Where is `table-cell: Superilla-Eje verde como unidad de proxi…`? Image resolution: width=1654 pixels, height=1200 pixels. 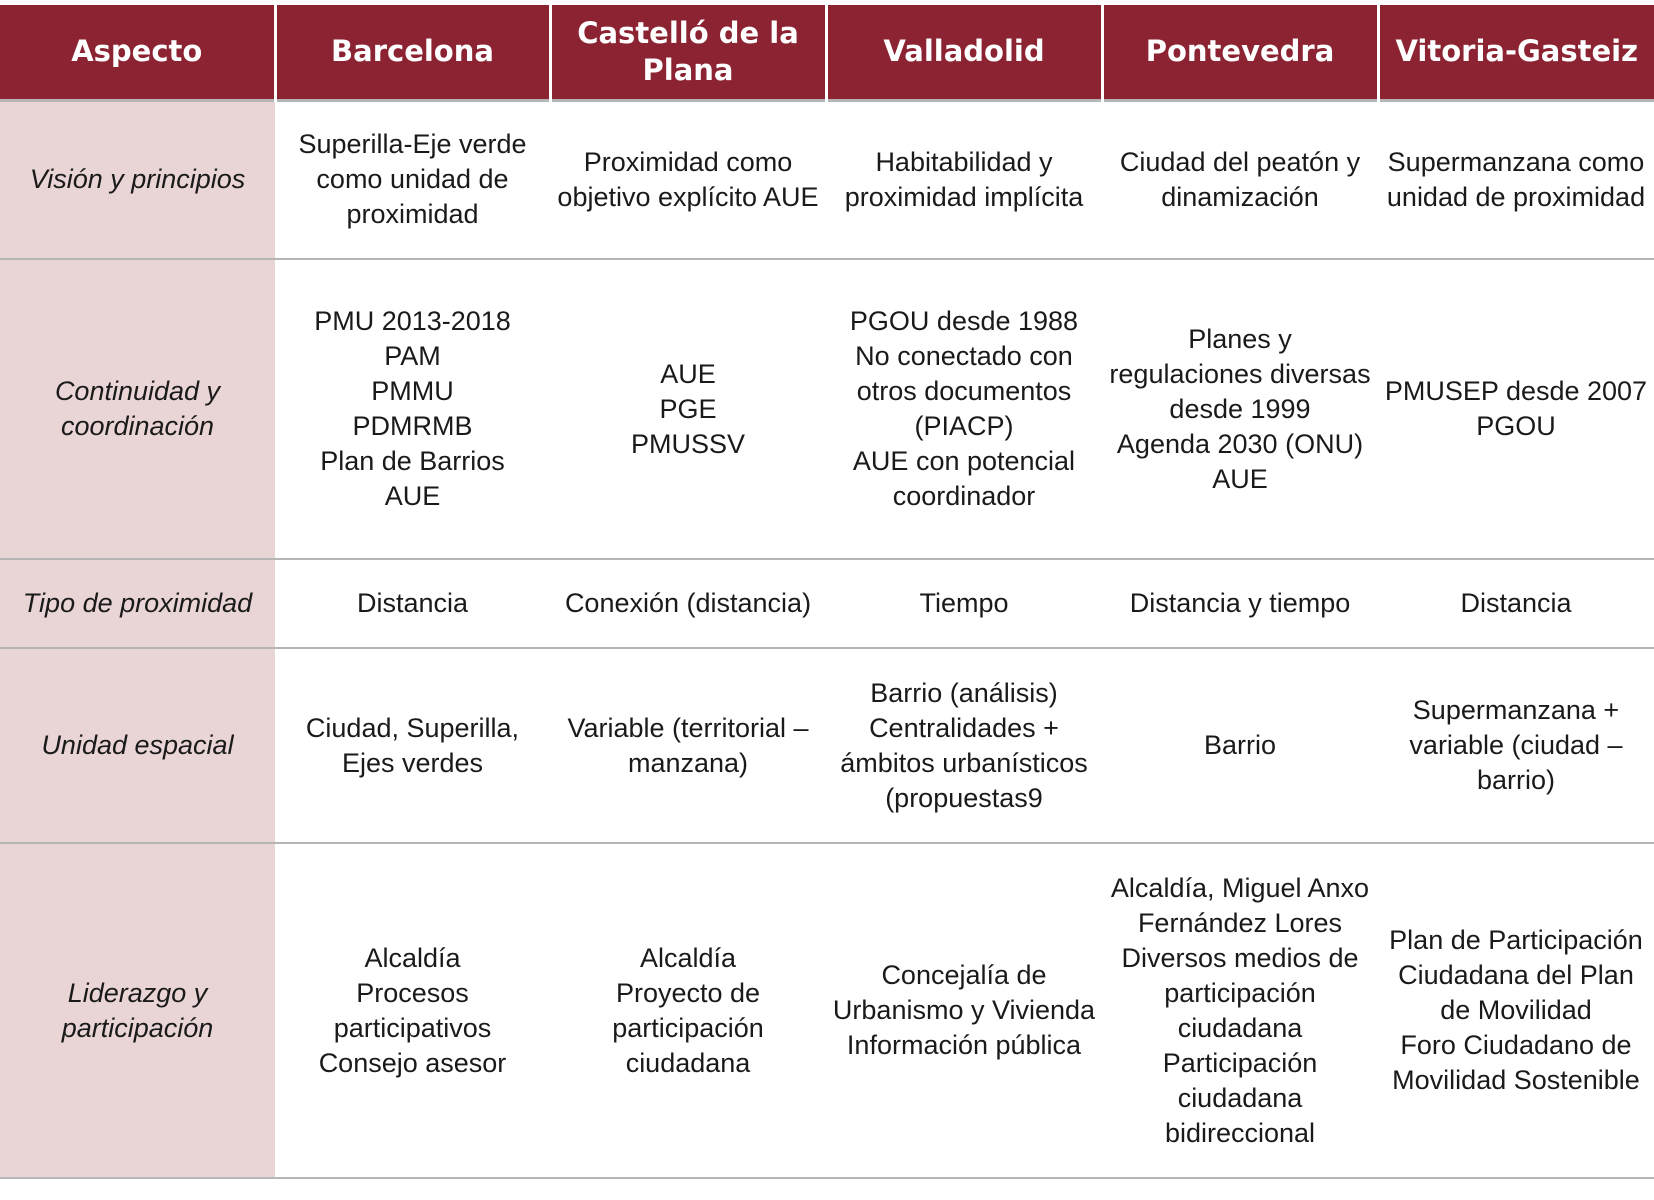 table-cell: Superilla-Eje verde como unidad de proxi… is located at coordinates (412, 180).